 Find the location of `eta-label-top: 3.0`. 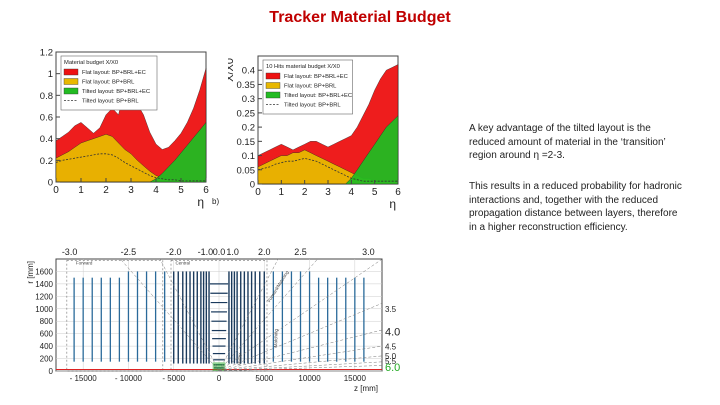

eta-label-top: 3.0 is located at coordinates (368, 252).